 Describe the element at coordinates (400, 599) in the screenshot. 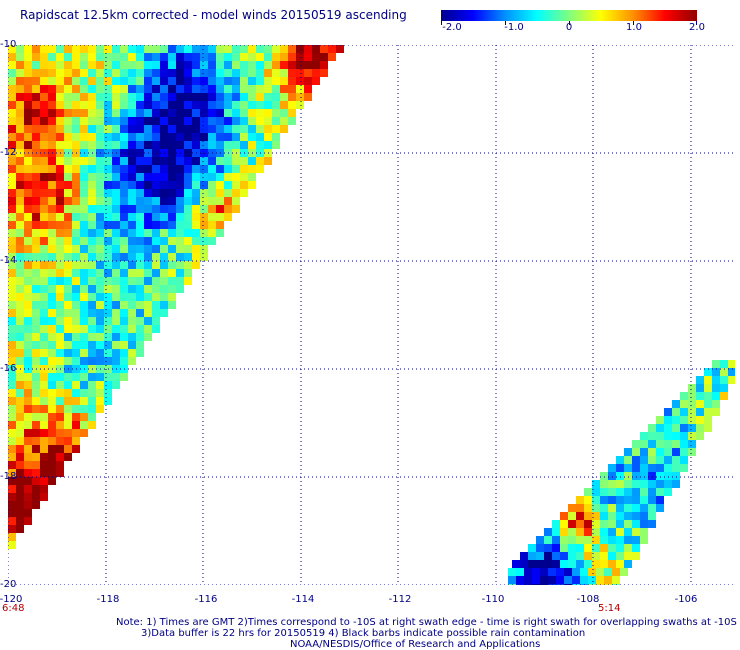

I see `lon-label-112: -112` at that location.